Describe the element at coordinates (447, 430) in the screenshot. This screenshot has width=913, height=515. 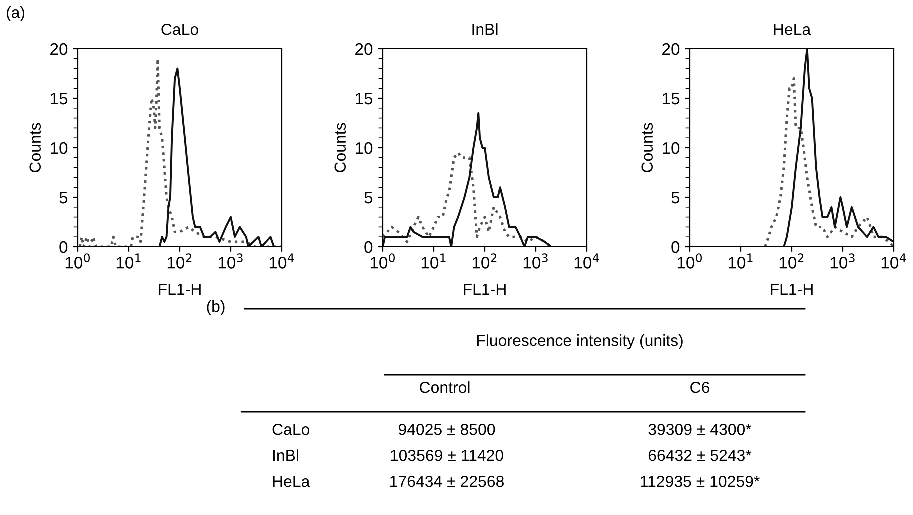
I see `text: 94025 ± 8500` at that location.